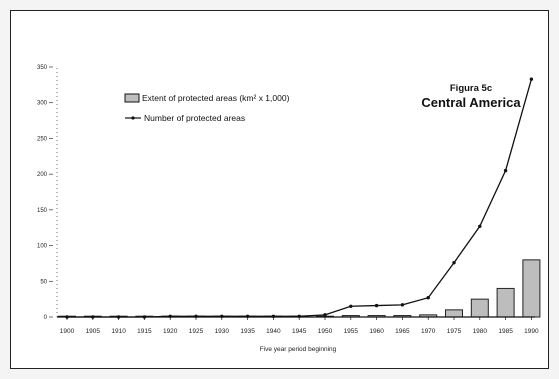  Describe the element at coordinates (42, 211) in the screenshot. I see `y-tick-label: 150` at that location.